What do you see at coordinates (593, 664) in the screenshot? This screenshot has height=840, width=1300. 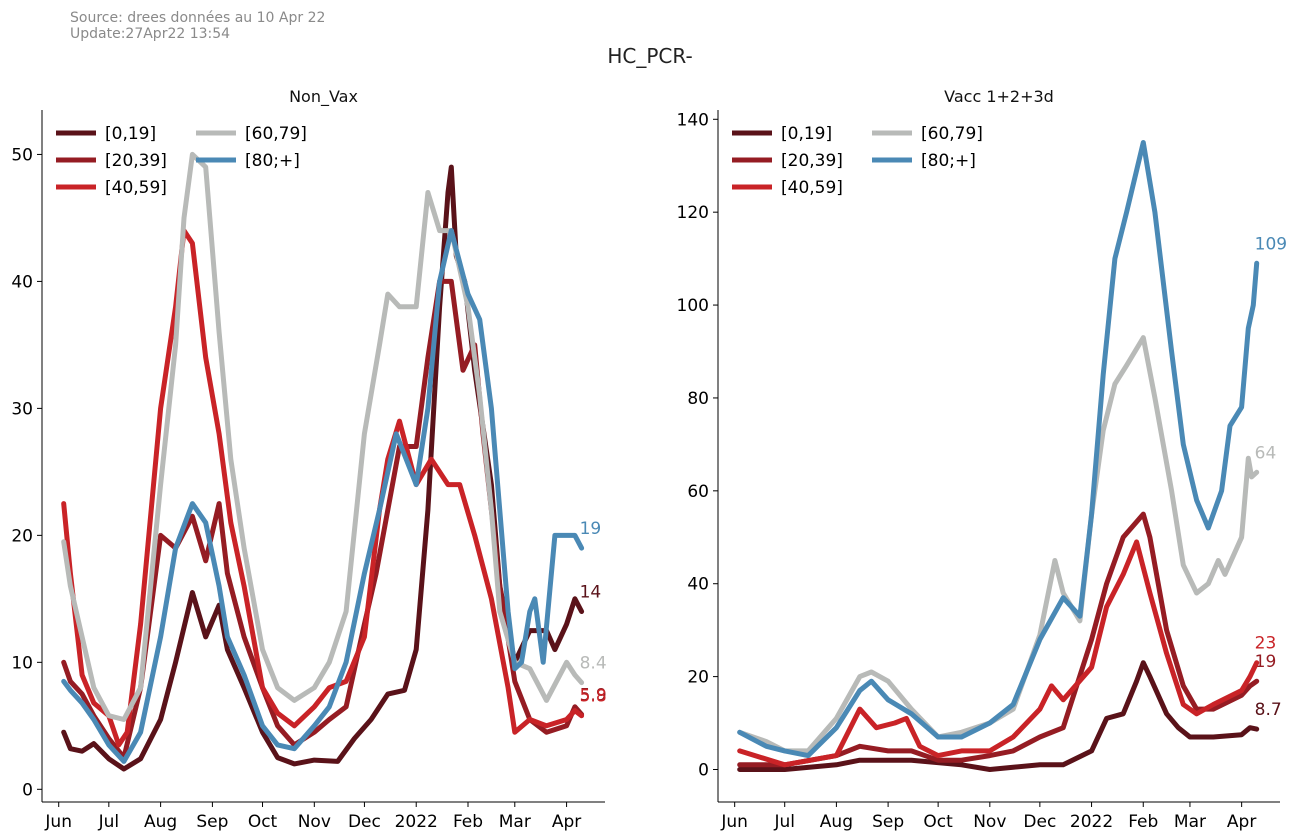 I see `end-label: 8.4` at bounding box center [593, 664].